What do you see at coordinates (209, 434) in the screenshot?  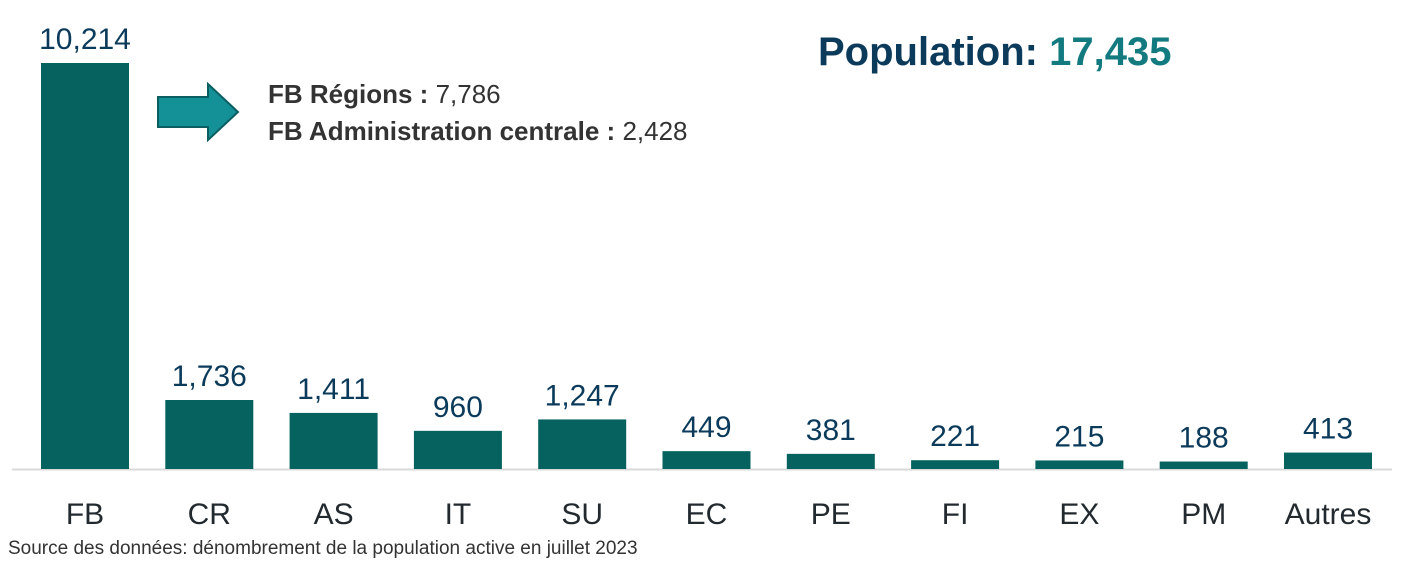 I see `bar-cr` at bounding box center [209, 434].